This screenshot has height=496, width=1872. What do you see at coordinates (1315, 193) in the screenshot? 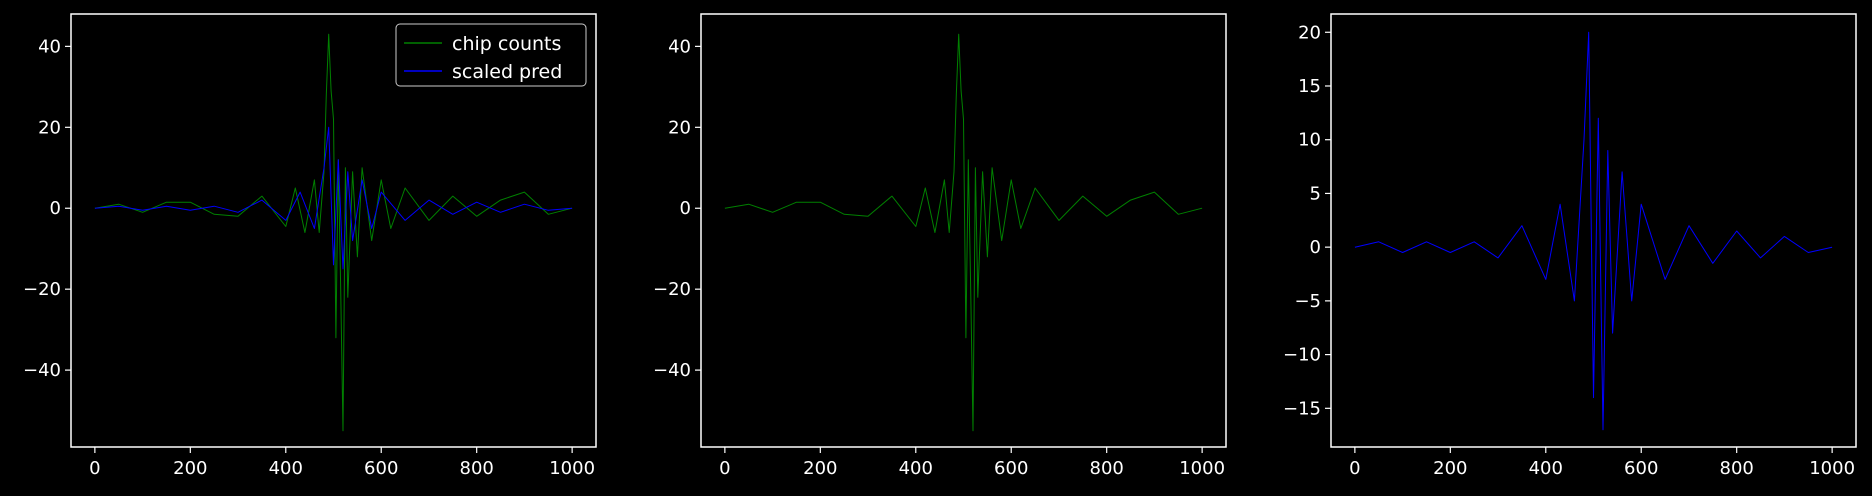
I see `y-tick-label: 5` at bounding box center [1315, 193].